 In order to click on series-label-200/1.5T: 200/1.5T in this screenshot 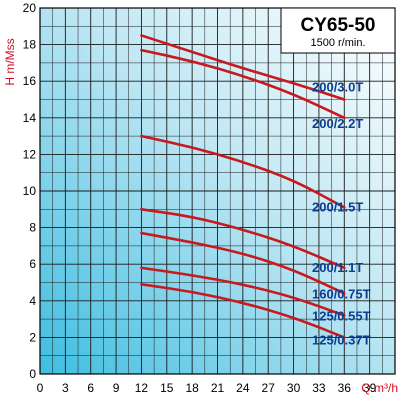, I will do `click(337, 206)`.